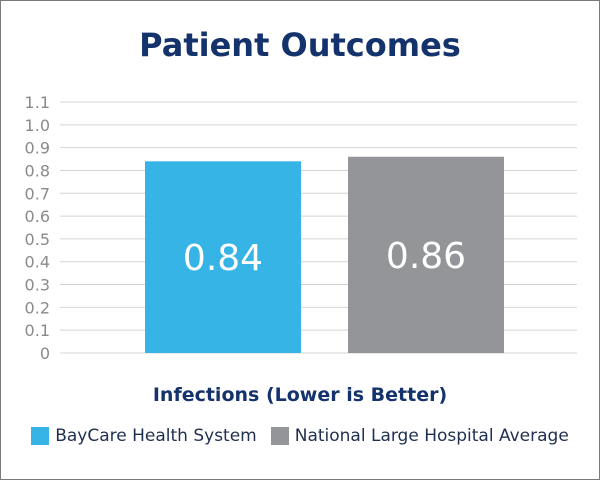  What do you see at coordinates (37, 102) in the screenshot?
I see `y-tick-label: 1.1` at bounding box center [37, 102].